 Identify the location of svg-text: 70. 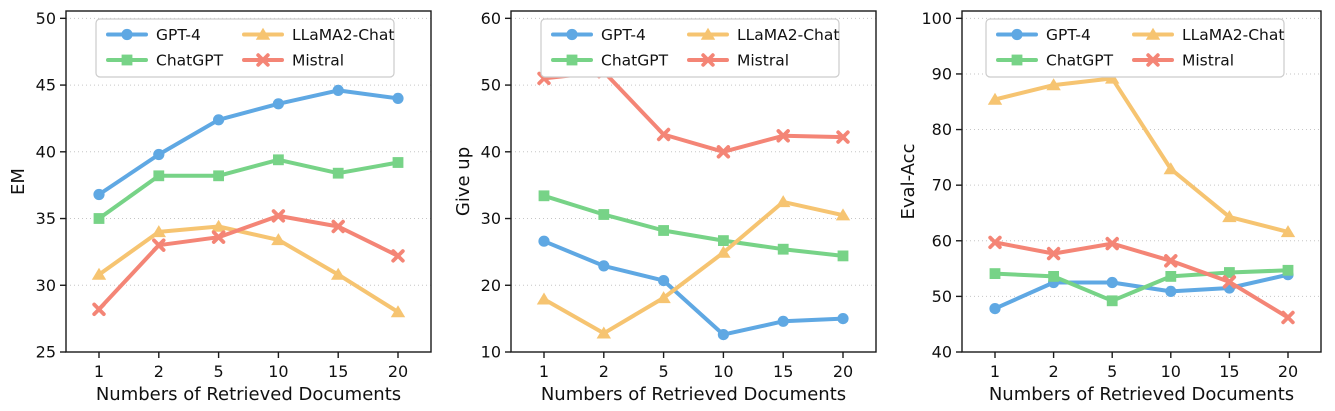
(942, 185).